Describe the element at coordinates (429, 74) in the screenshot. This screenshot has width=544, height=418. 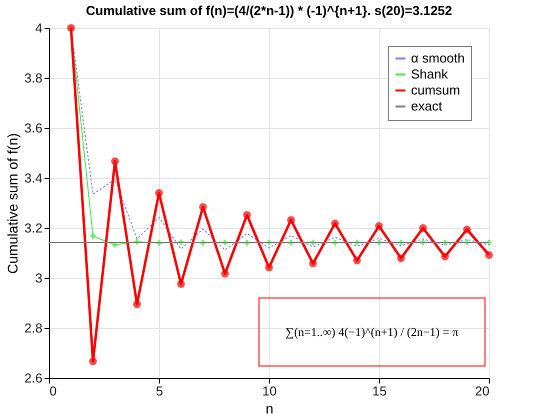
I see `legend-label: Shank` at that location.